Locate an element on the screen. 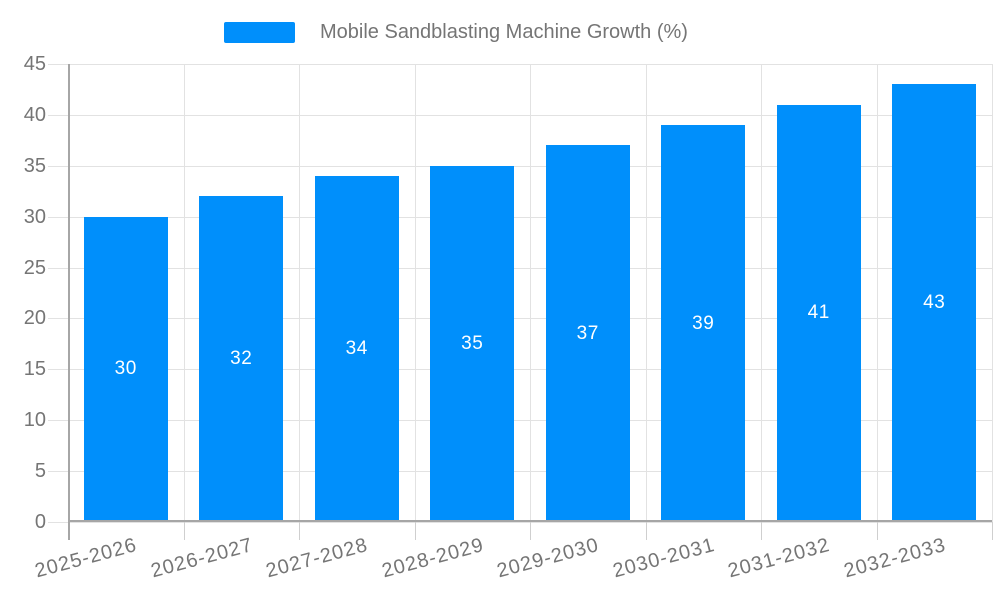  y-axis-tick-label: 45 is located at coordinates (34, 64).